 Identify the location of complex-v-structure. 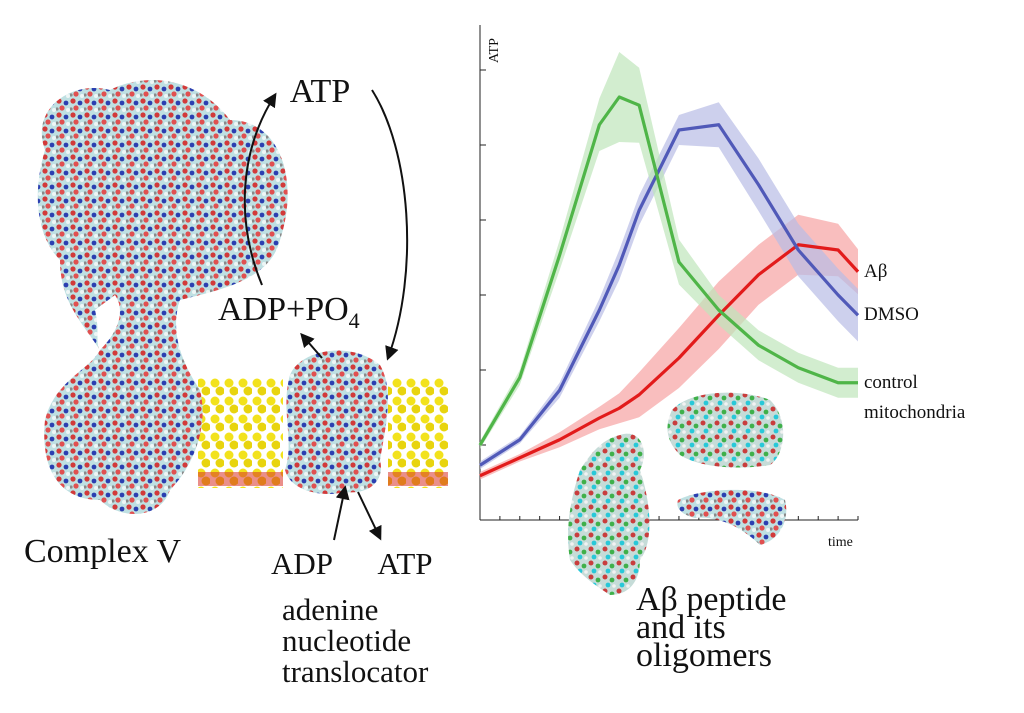
(162, 297).